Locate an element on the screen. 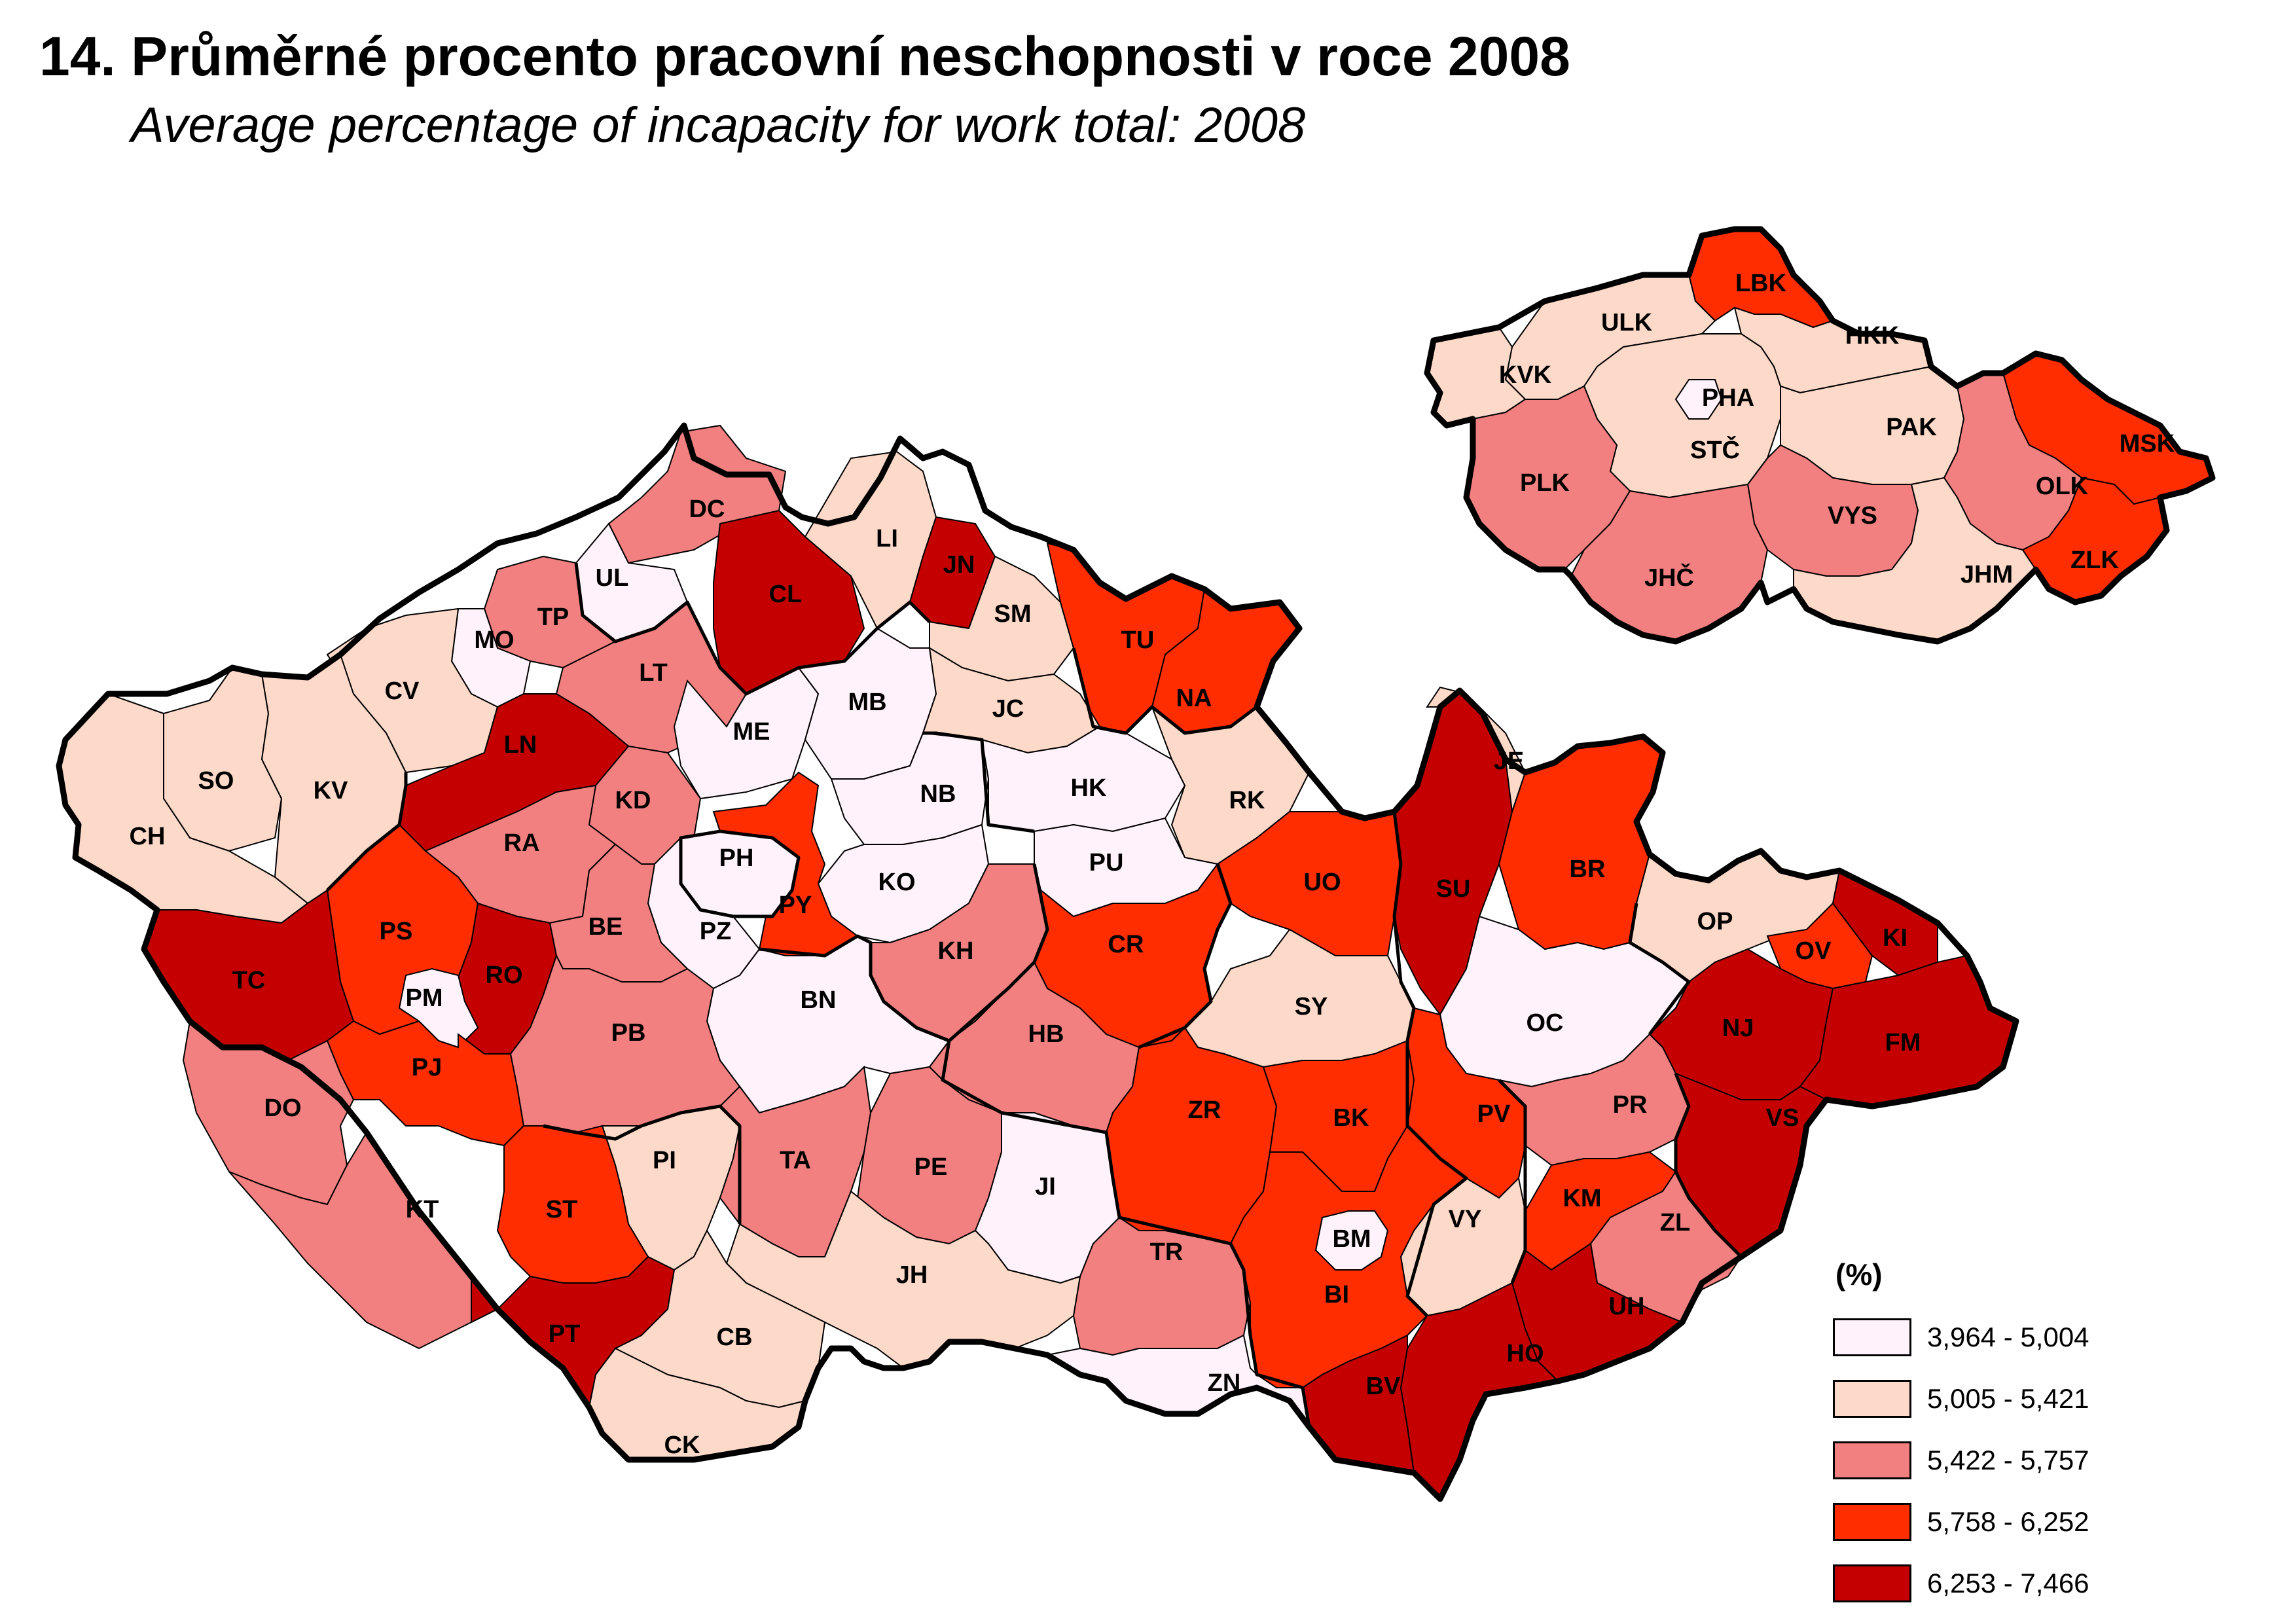  inset-region-stč is located at coordinates (1682, 416).